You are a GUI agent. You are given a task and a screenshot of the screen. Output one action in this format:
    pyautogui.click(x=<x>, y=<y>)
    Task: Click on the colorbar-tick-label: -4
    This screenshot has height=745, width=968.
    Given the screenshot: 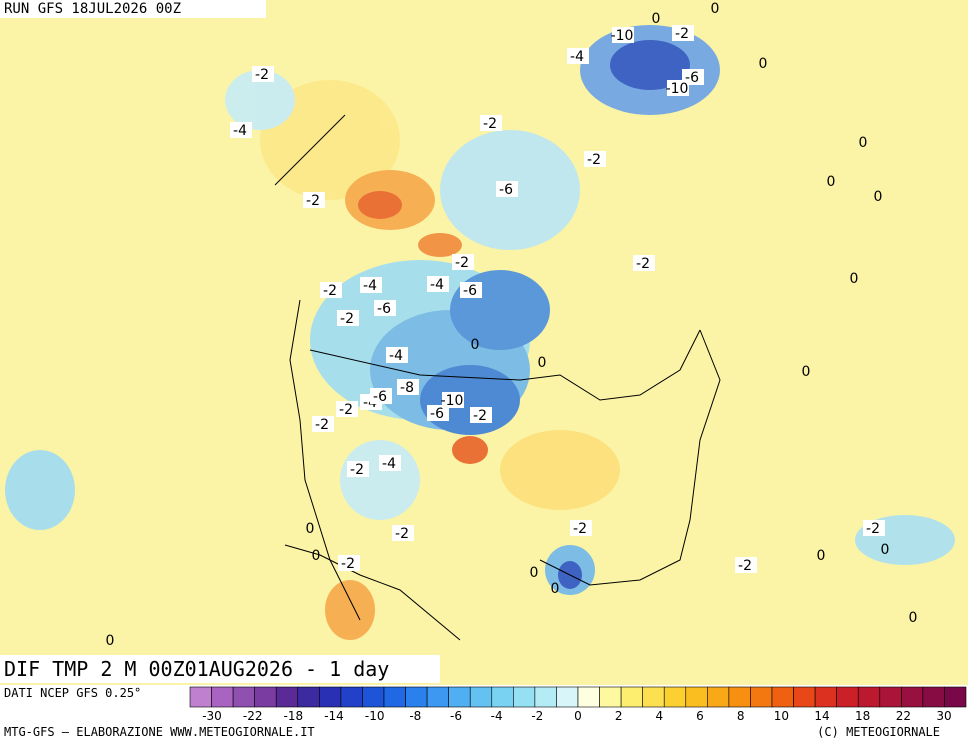 What is the action you would take?
    pyautogui.click(x=497, y=716)
    